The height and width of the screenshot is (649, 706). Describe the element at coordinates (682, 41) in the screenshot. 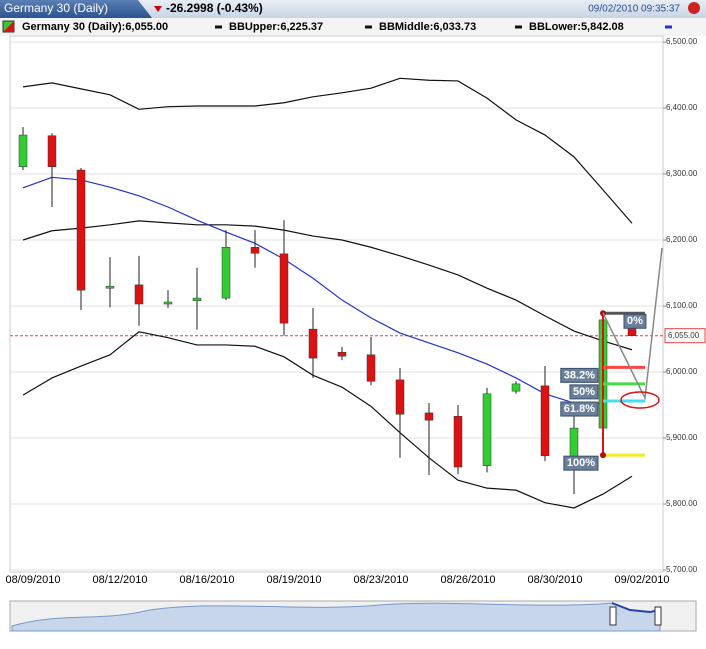

I see `y-tick-label: 6,500.00` at that location.